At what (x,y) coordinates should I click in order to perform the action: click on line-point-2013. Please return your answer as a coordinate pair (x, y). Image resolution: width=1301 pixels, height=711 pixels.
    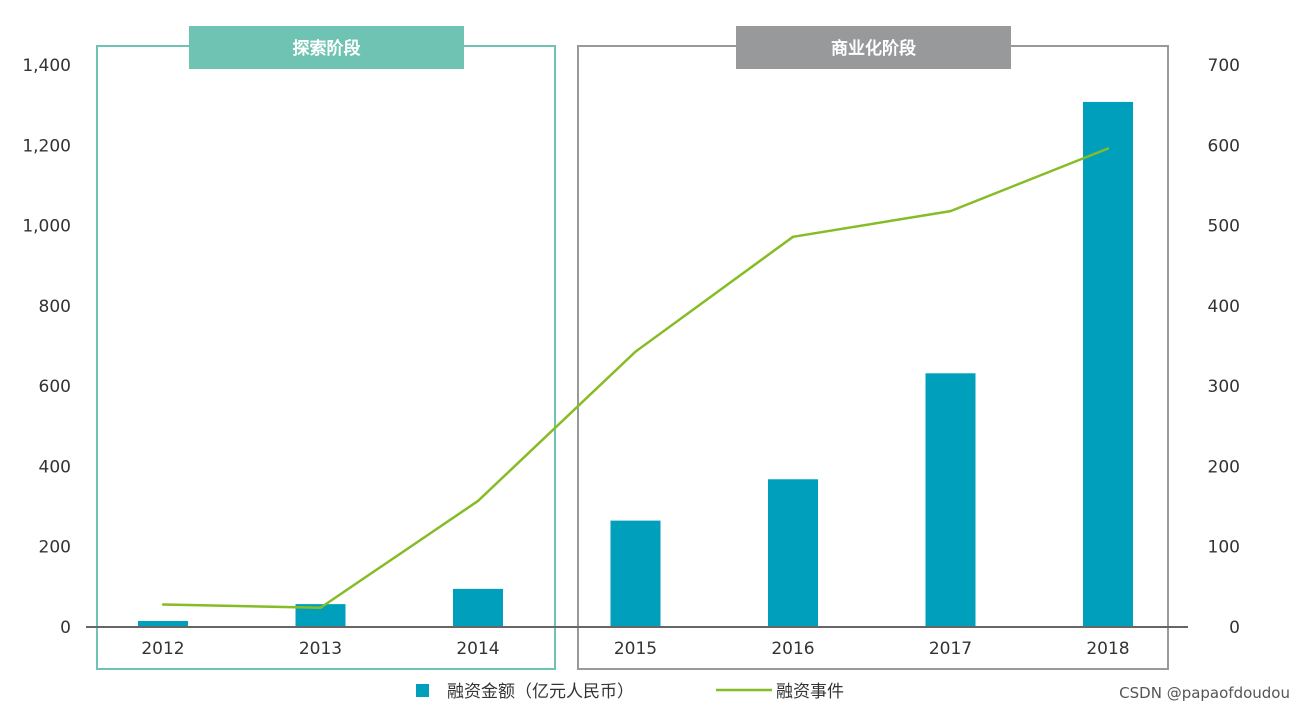
    Looking at the image, I should click on (320, 607).